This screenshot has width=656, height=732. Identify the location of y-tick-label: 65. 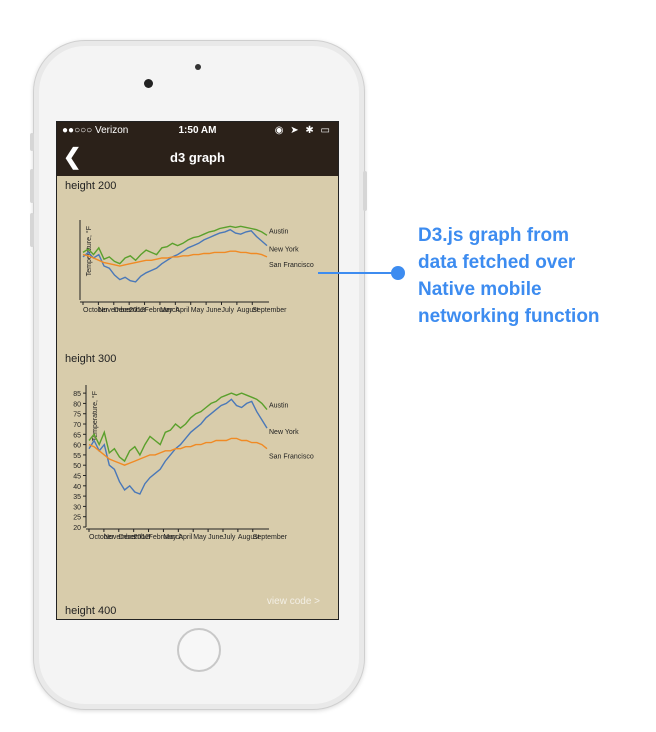
(77, 435).